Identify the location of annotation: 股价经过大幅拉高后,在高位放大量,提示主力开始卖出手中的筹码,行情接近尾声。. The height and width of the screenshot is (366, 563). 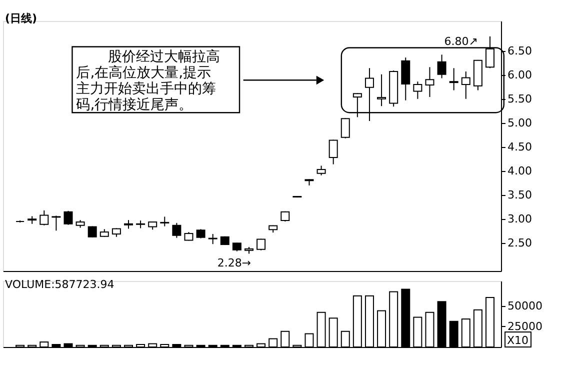
(148, 80).